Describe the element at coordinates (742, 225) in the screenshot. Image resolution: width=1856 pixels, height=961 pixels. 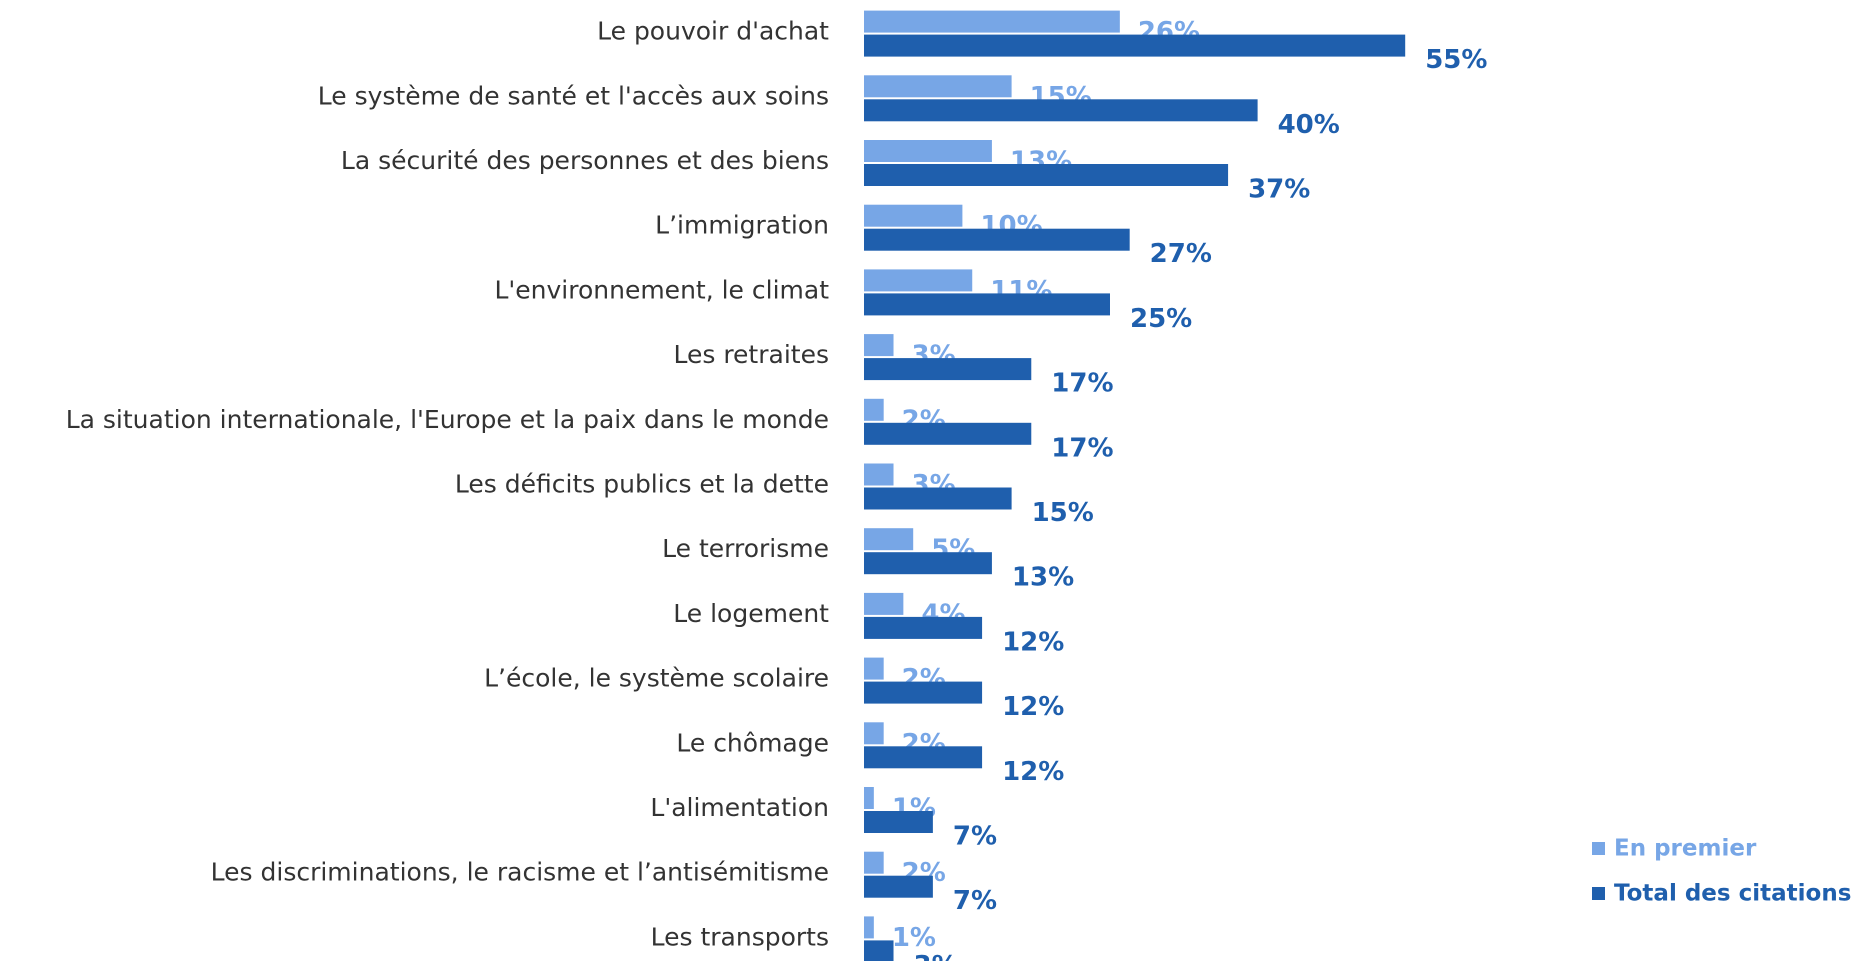
I see `category-label: L’immigration` at that location.